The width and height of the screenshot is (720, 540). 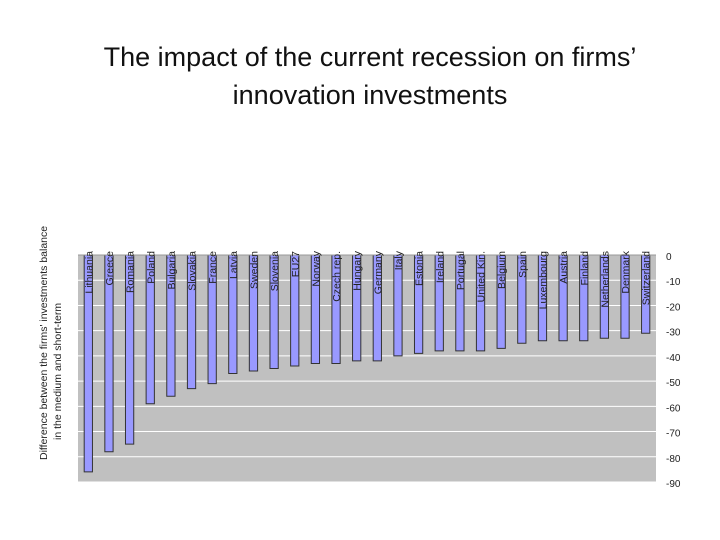 What do you see at coordinates (151, 267) in the screenshot?
I see `x-category-label: Poland` at bounding box center [151, 267].